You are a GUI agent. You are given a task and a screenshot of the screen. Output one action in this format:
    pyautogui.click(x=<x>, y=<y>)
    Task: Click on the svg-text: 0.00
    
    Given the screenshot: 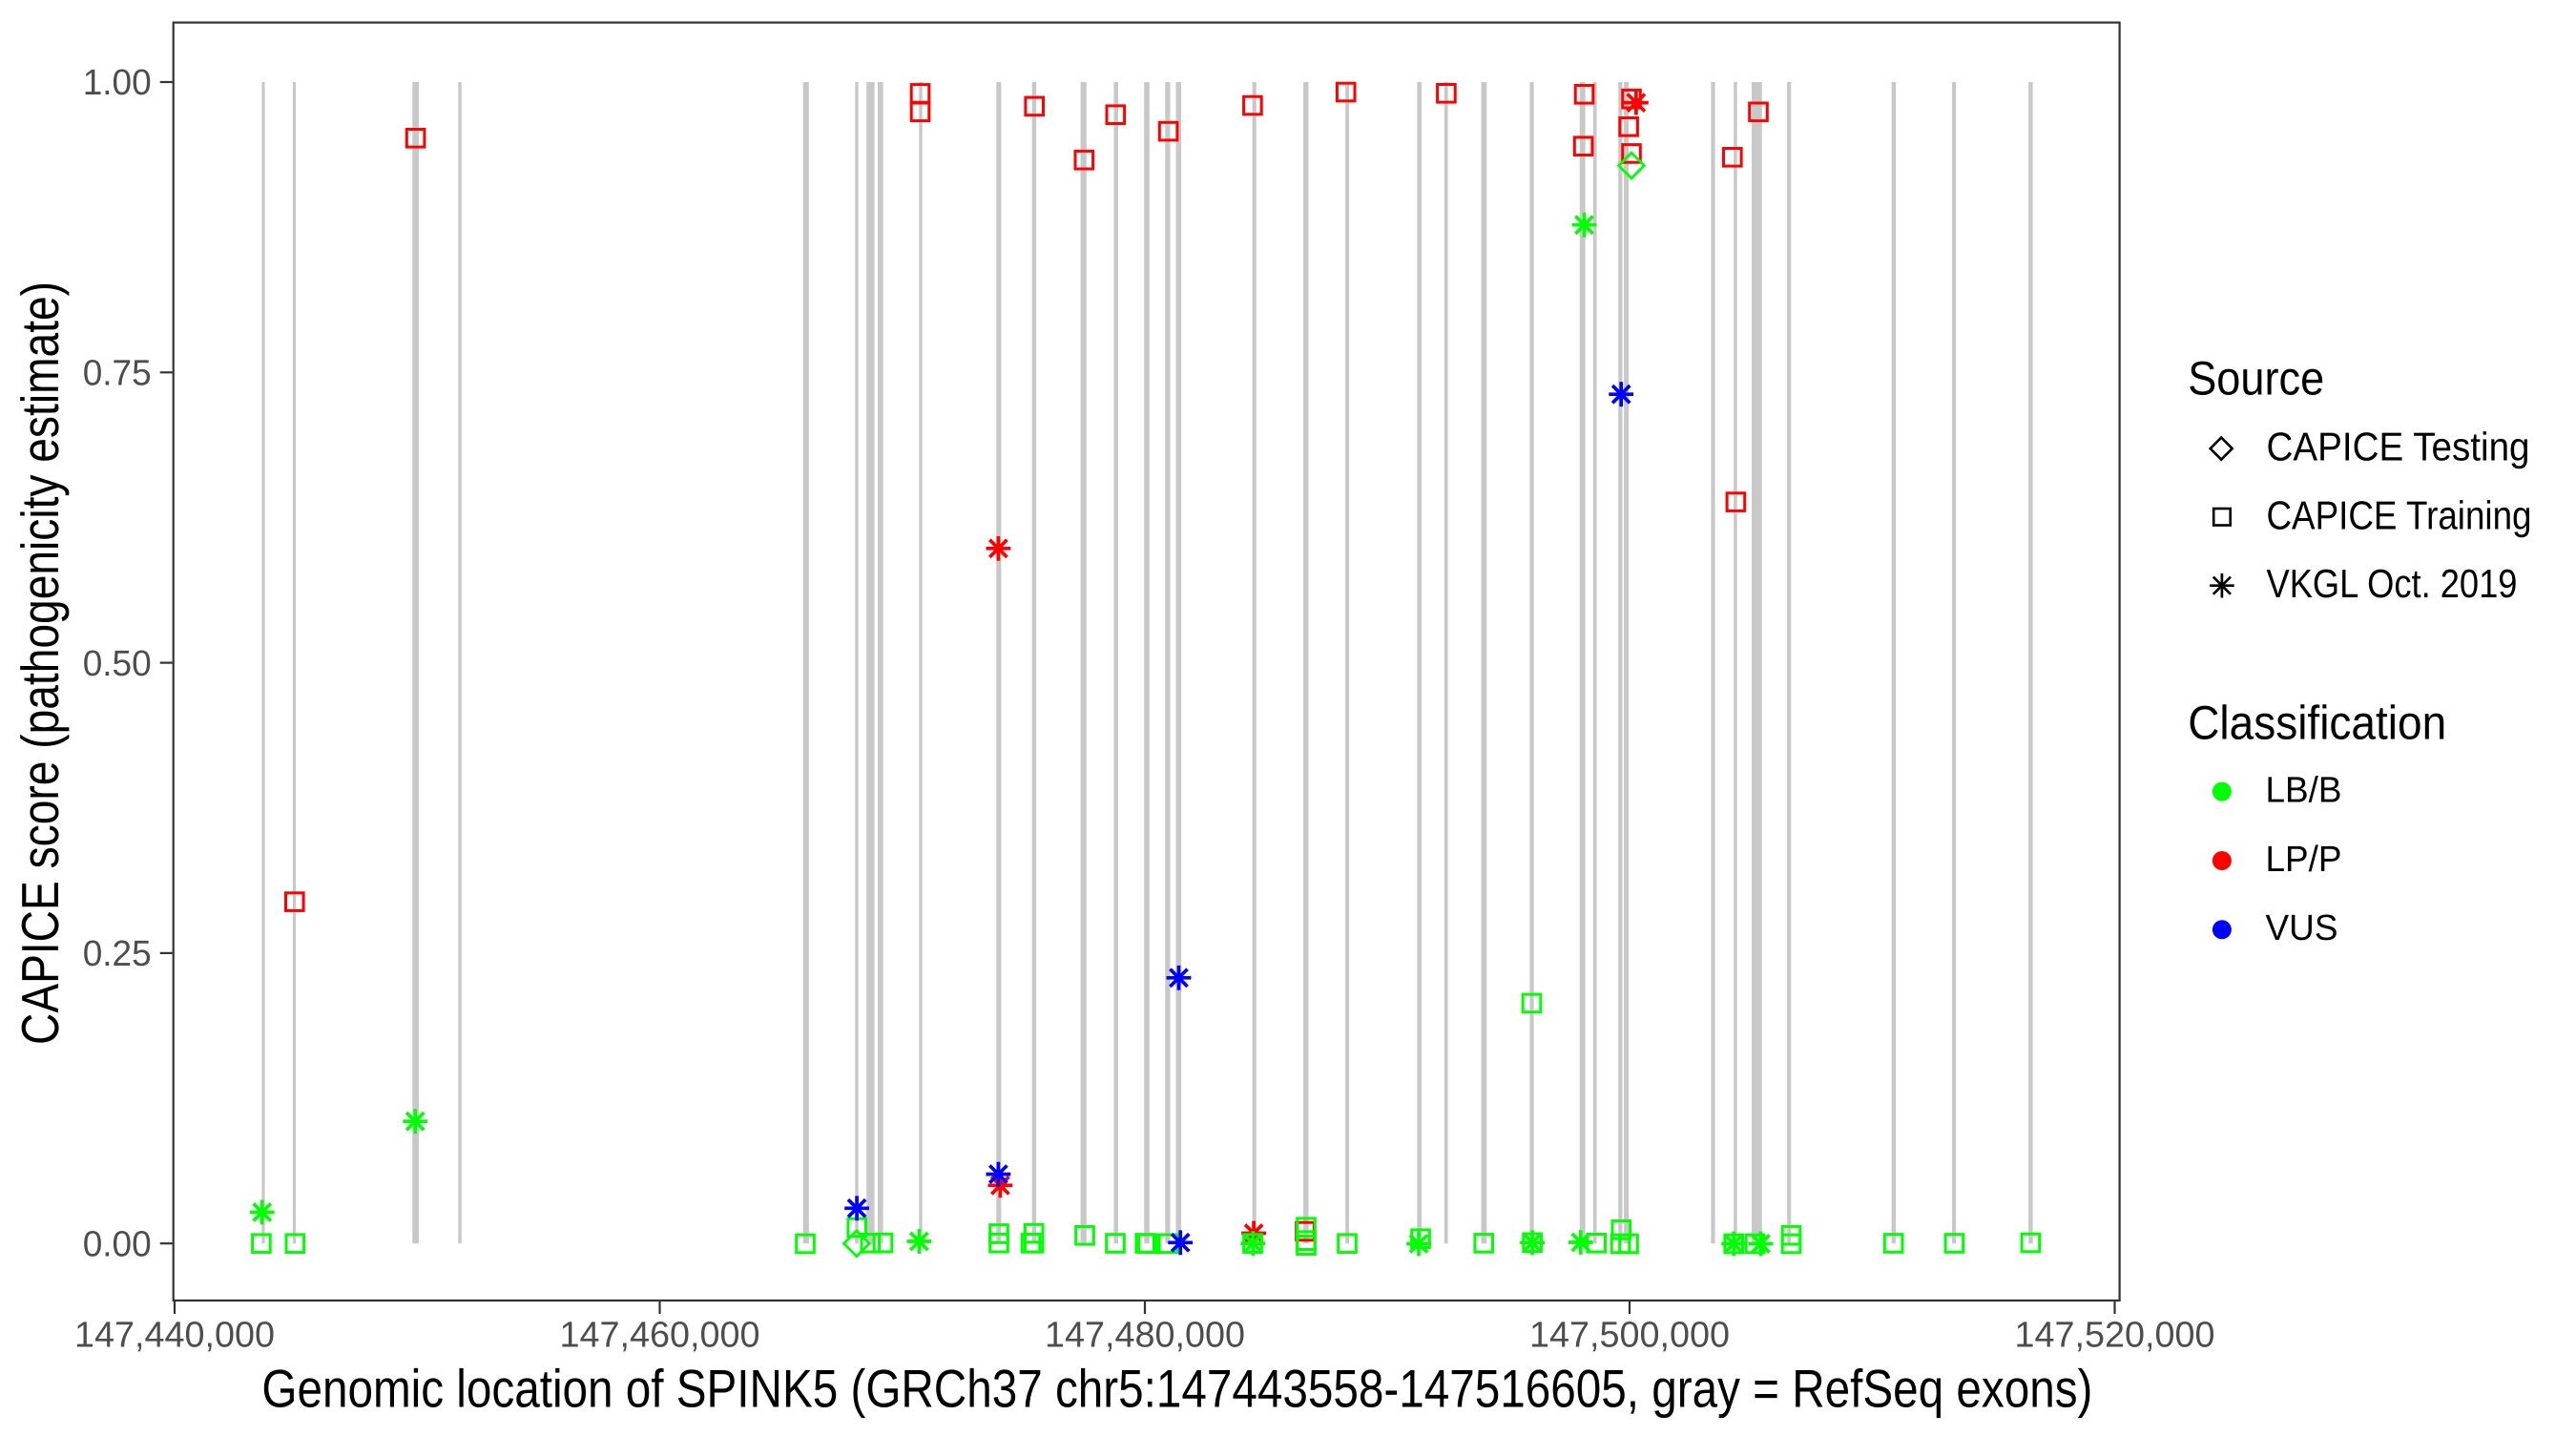 What is the action you would take?
    pyautogui.click(x=117, y=1244)
    